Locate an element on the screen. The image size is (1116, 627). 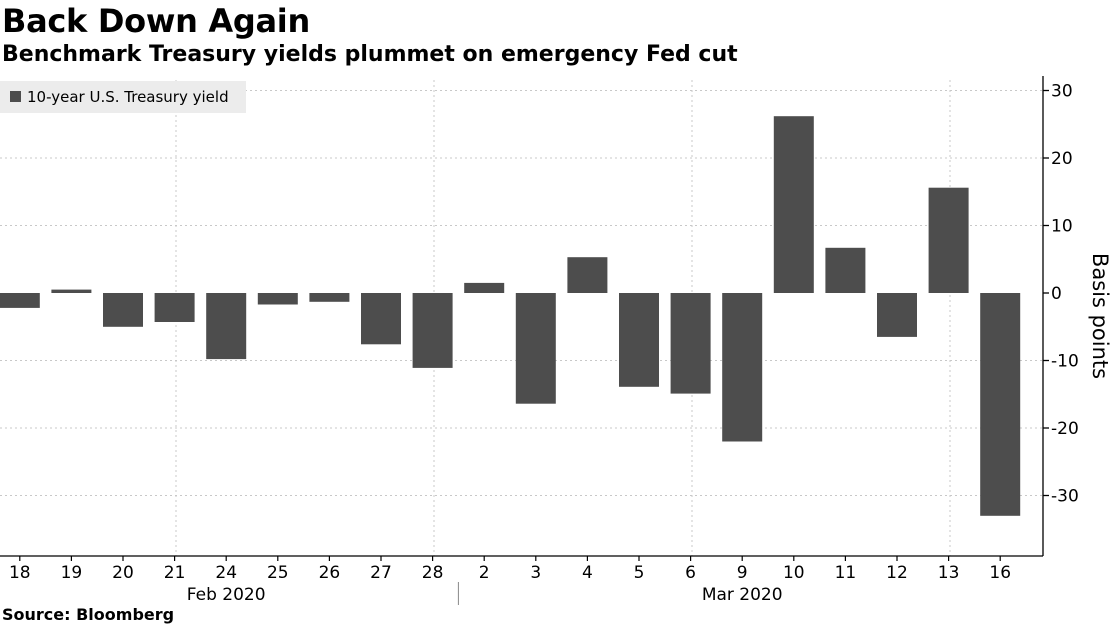
x-tick-label: 26 is located at coordinates (330, 573).